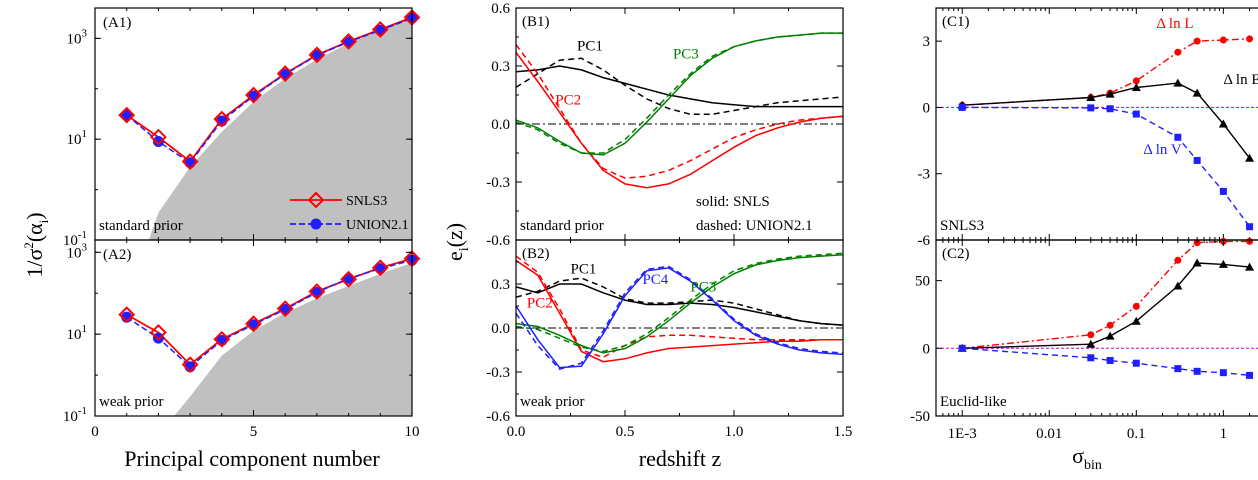  I want to click on a2-xtick-label: 10, so click(412, 432).